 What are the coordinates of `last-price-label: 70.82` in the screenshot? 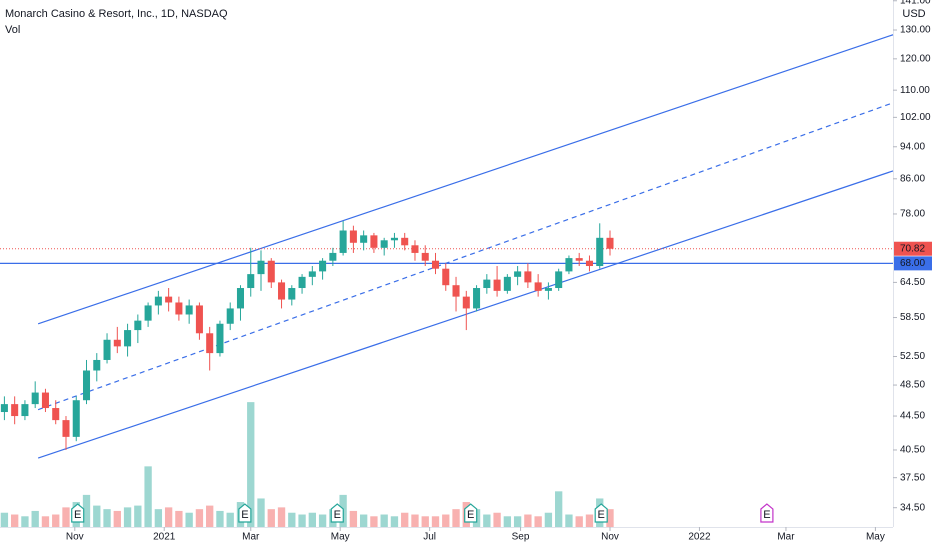 It's located at (912, 248).